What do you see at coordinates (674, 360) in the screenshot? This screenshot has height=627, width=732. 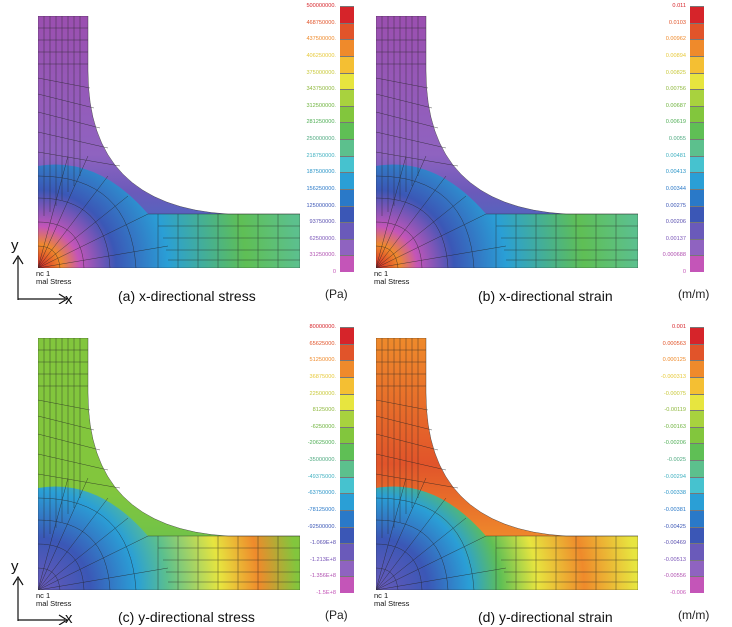 I see `tick-label: 0.000125` at bounding box center [674, 360].